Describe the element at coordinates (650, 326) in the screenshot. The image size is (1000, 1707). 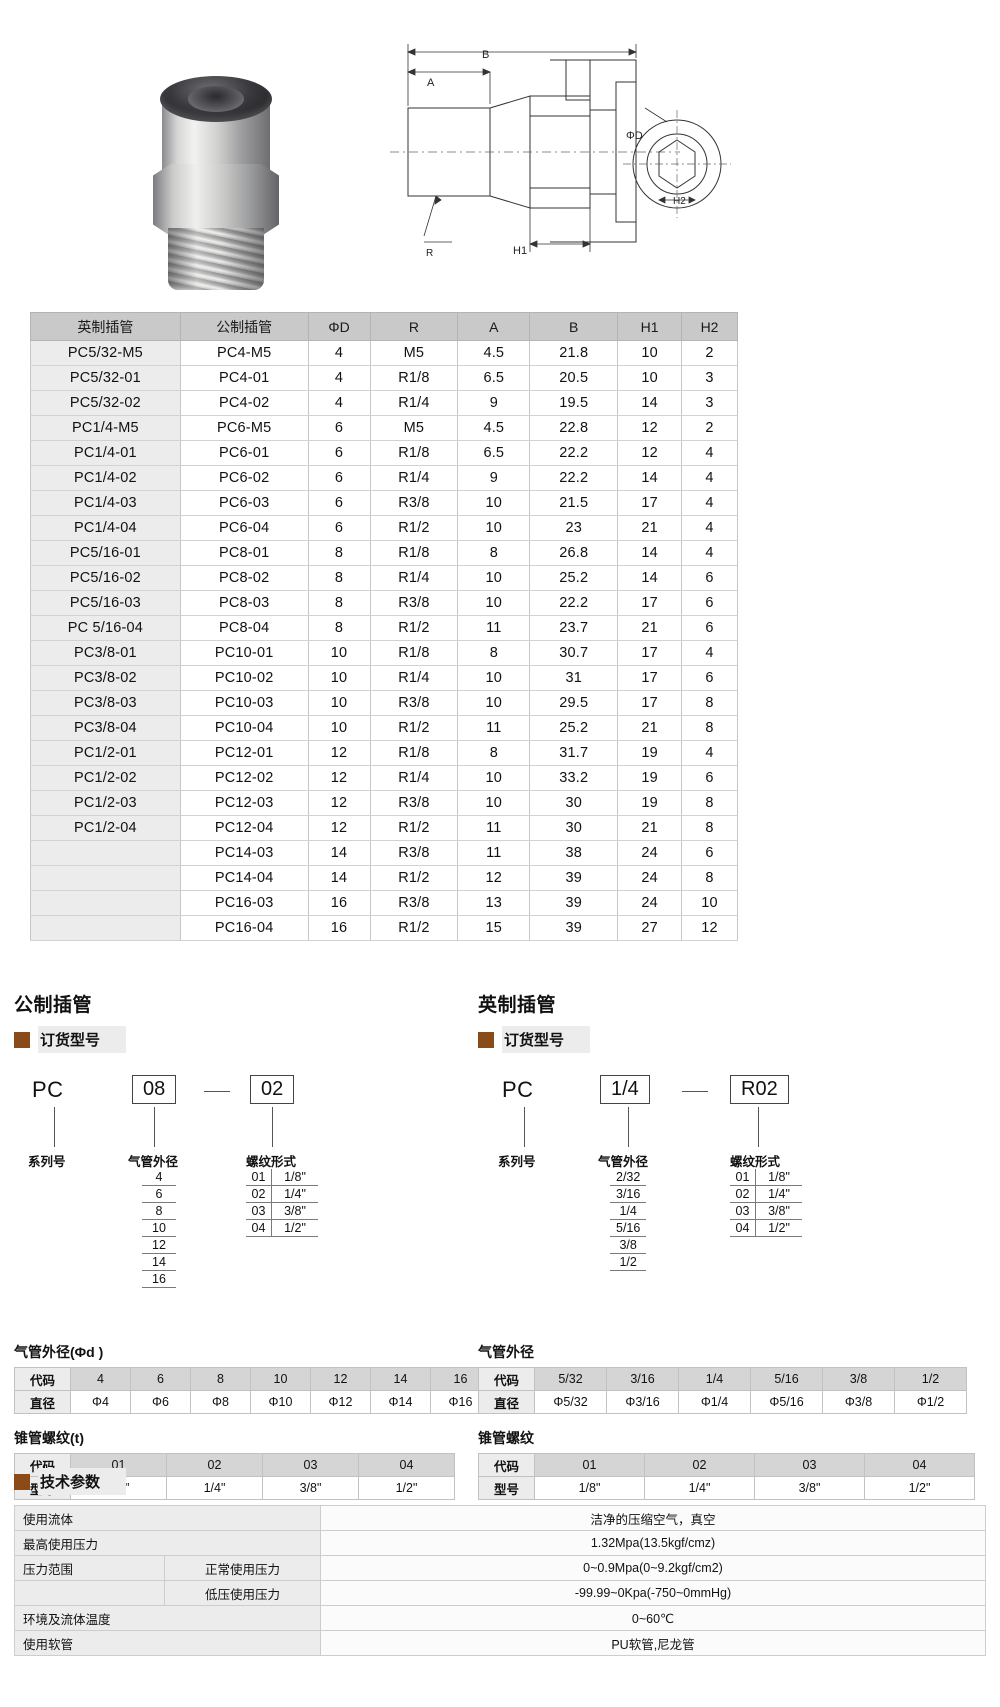
I see `col-header-h1: H1` at that location.